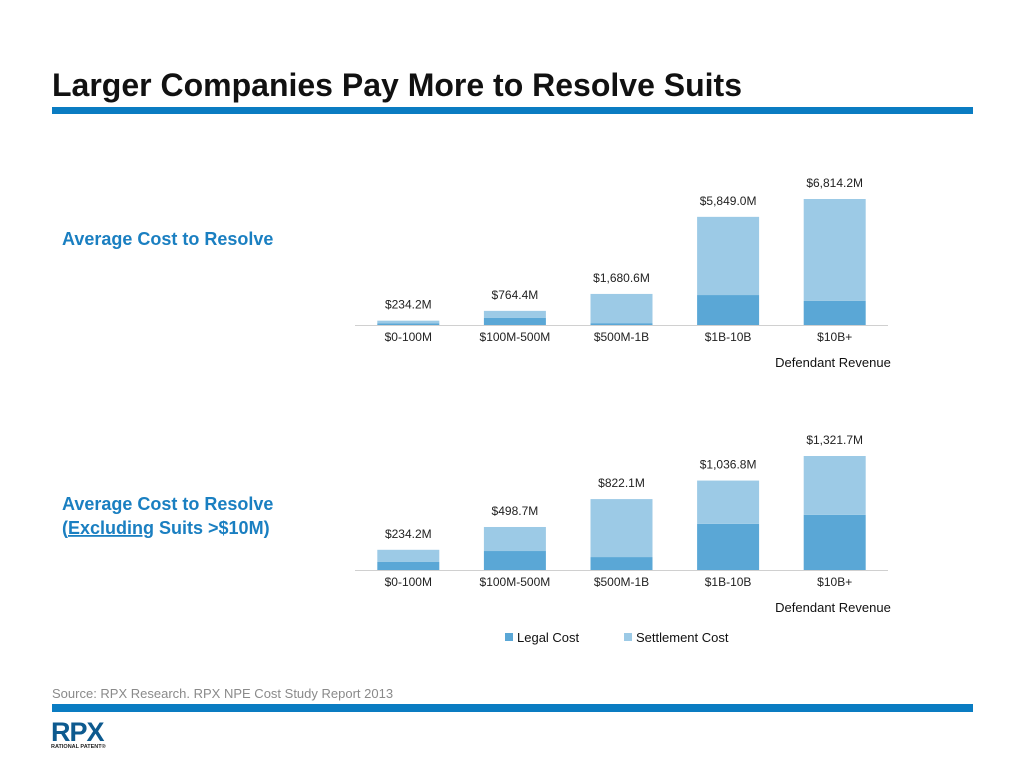 This screenshot has width=1024, height=768. Describe the element at coordinates (548, 637) in the screenshot. I see `legend-label: Legal Cost` at that location.